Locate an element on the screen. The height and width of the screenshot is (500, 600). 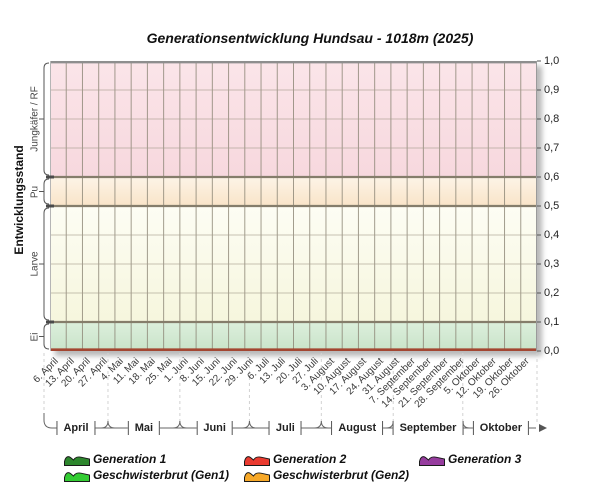
x-tick-label: 11. Mai is located at coordinates (126, 371).